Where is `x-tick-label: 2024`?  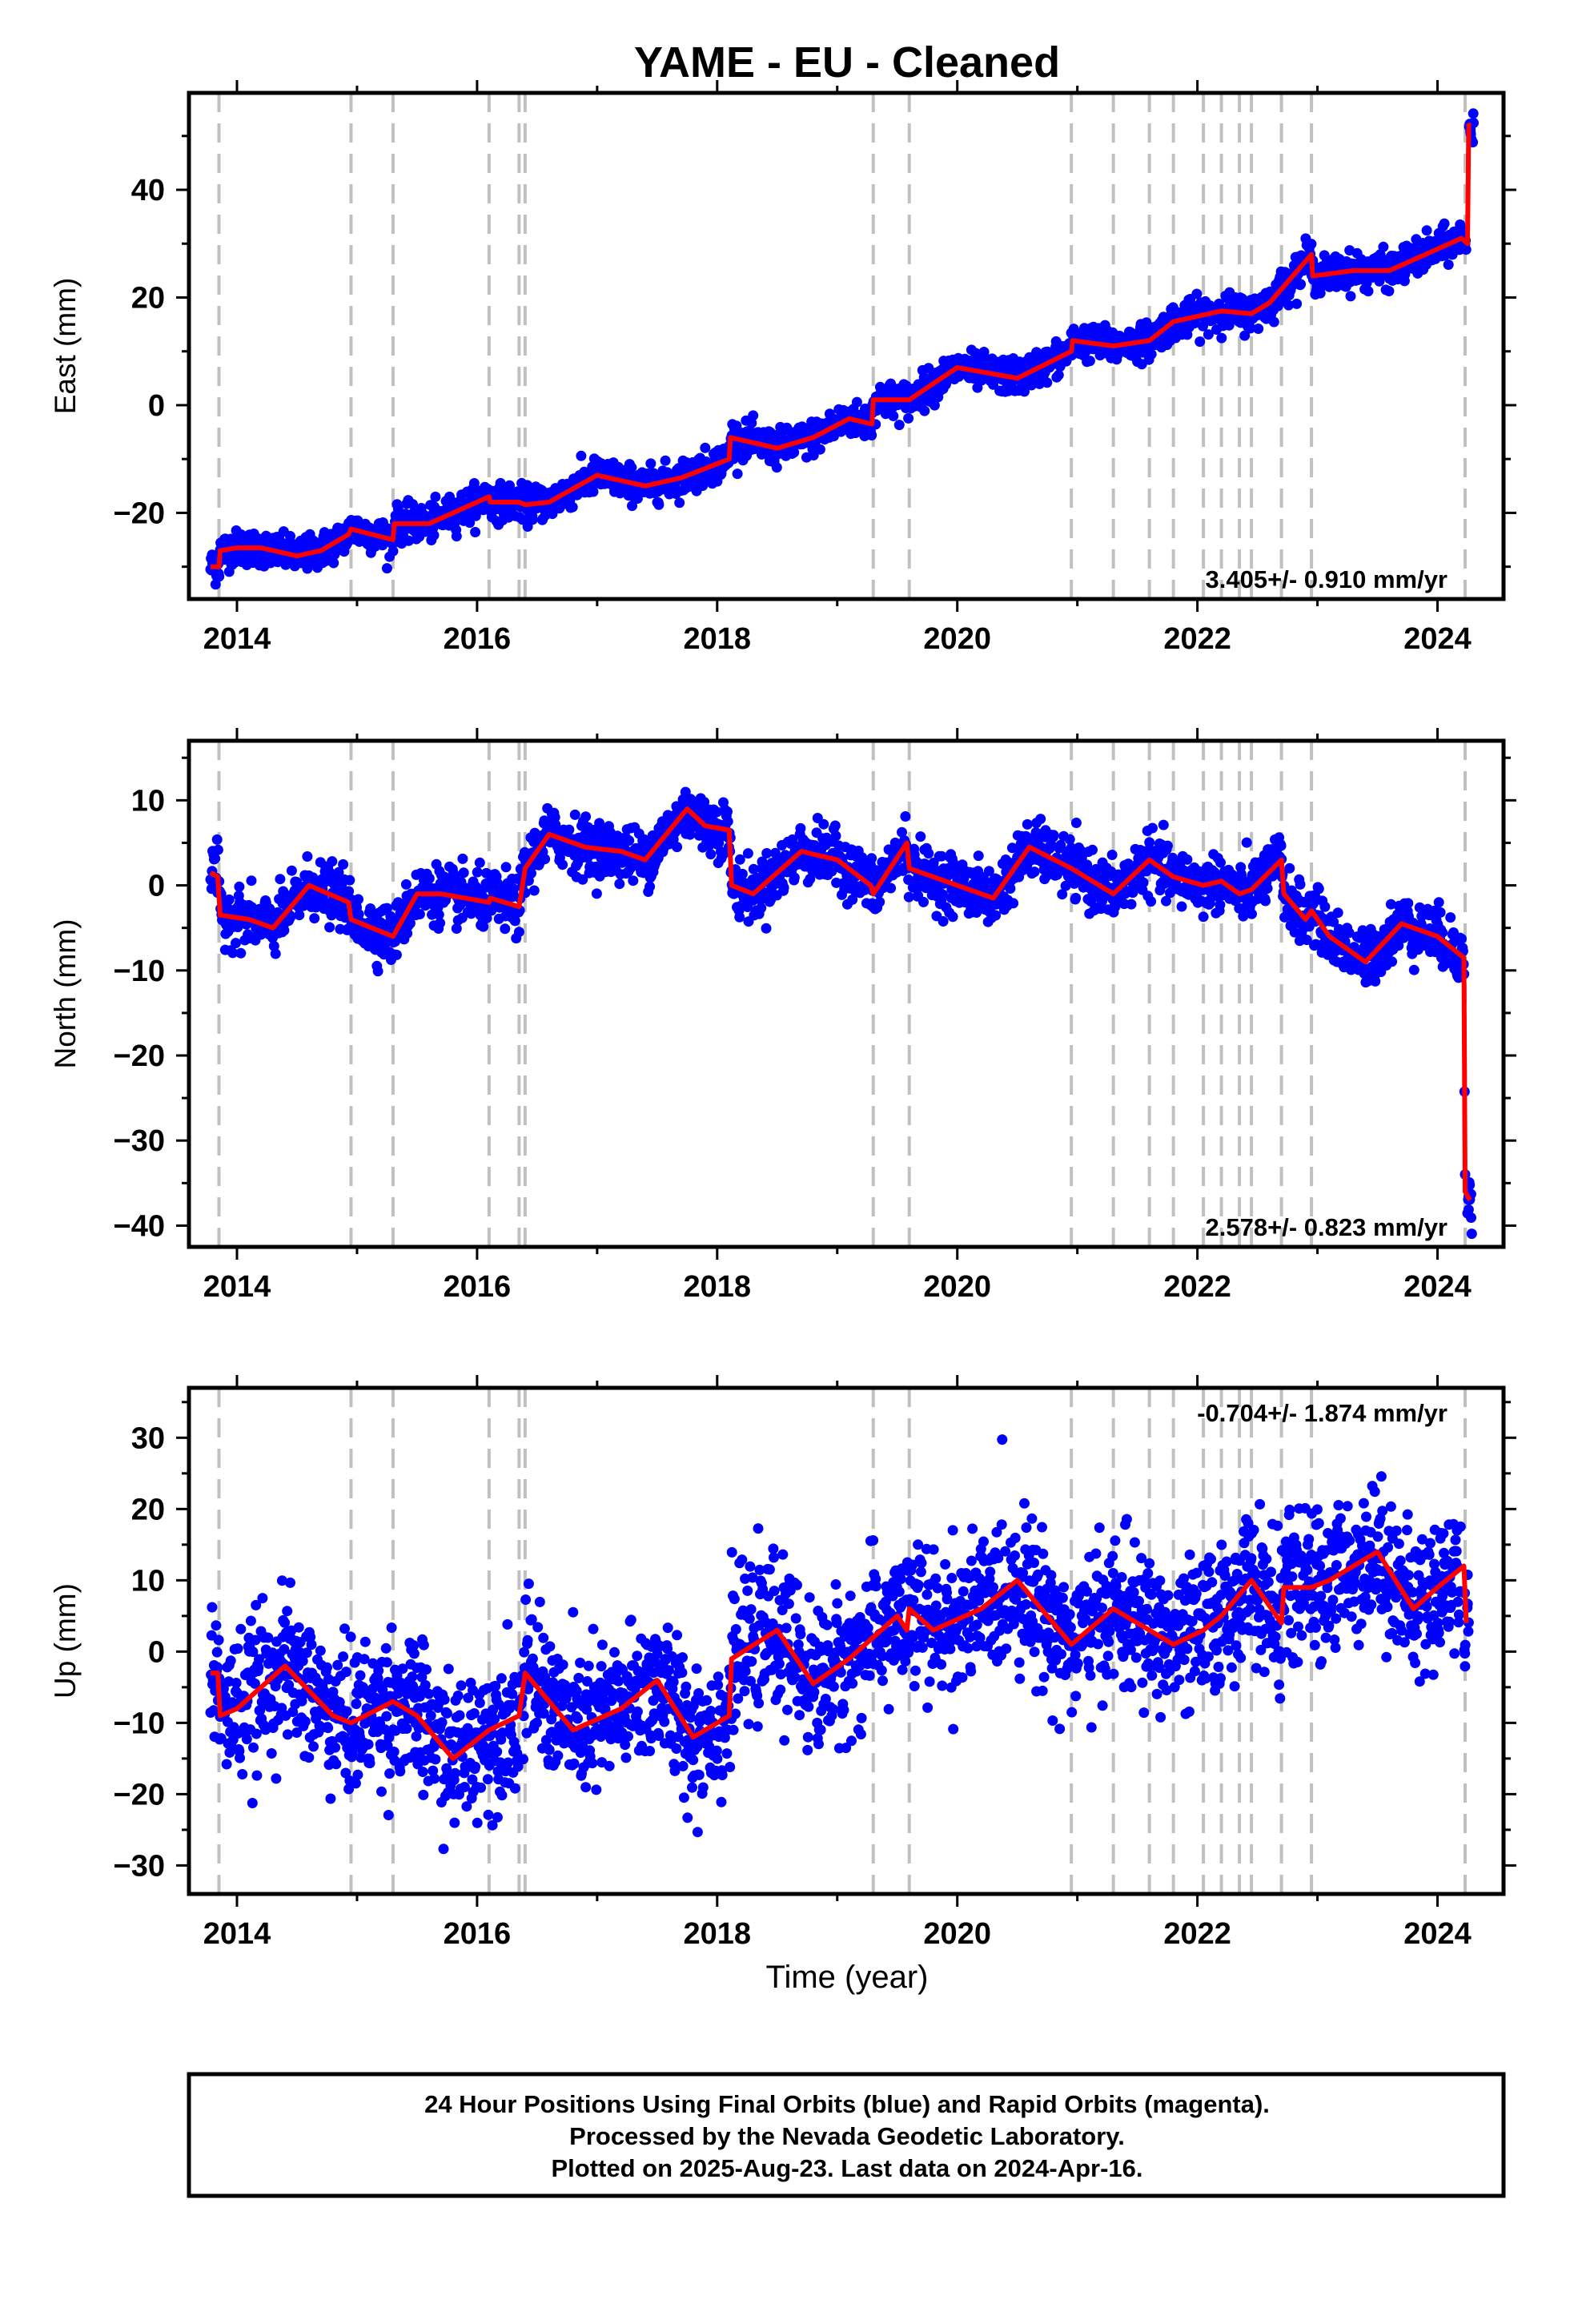
x-tick-label: 2024 is located at coordinates (1437, 639).